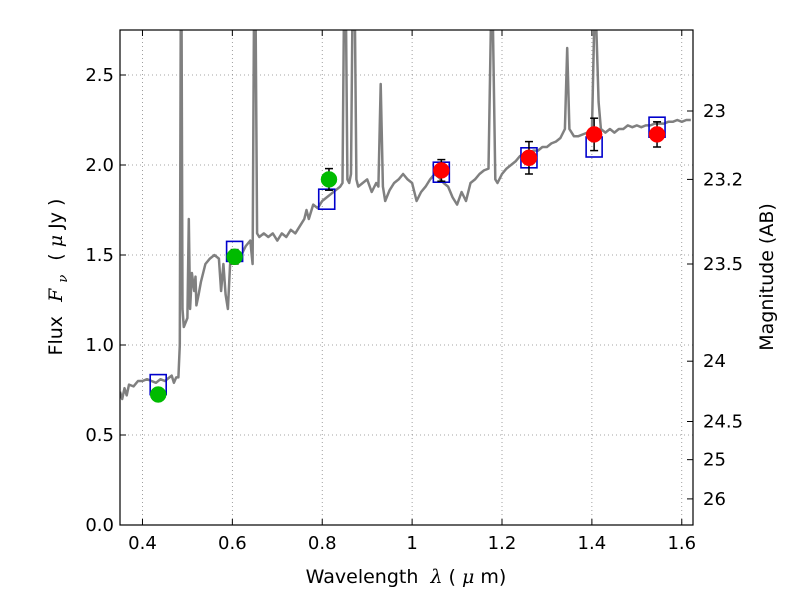 The image size is (800, 600). What do you see at coordinates (322, 543) in the screenshot?
I see `x-tick-label: 0.8` at bounding box center [322, 543].